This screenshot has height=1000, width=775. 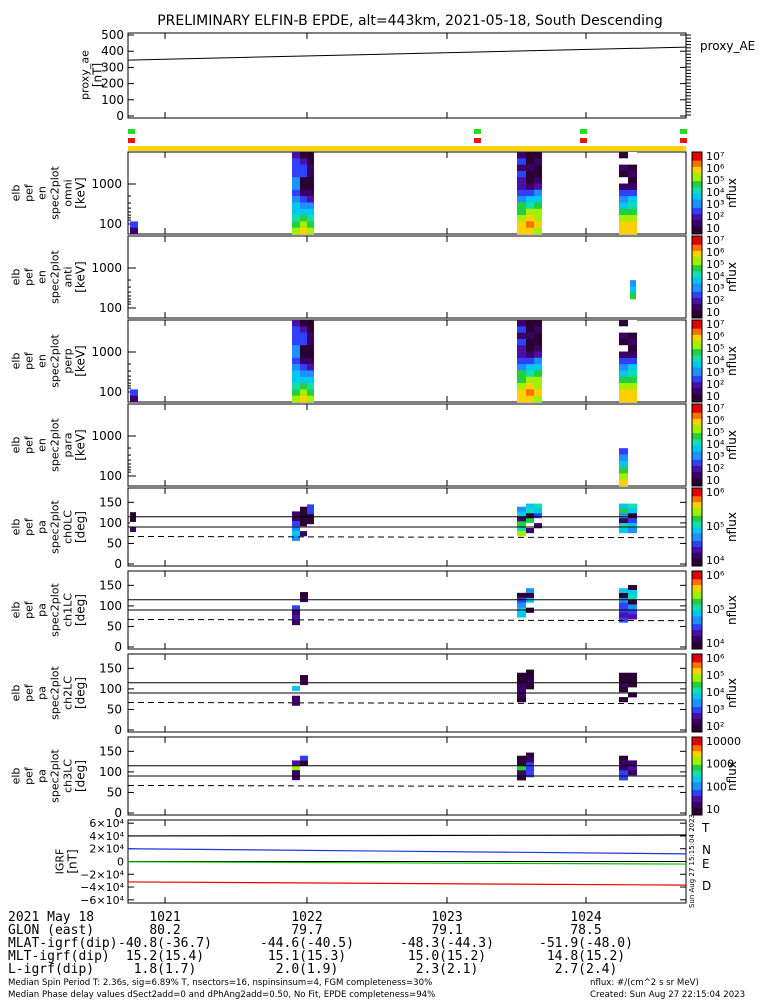 What do you see at coordinates (114, 792) in the screenshot?
I see `pa-panel-3-ytick-label-1: 50` at bounding box center [114, 792].